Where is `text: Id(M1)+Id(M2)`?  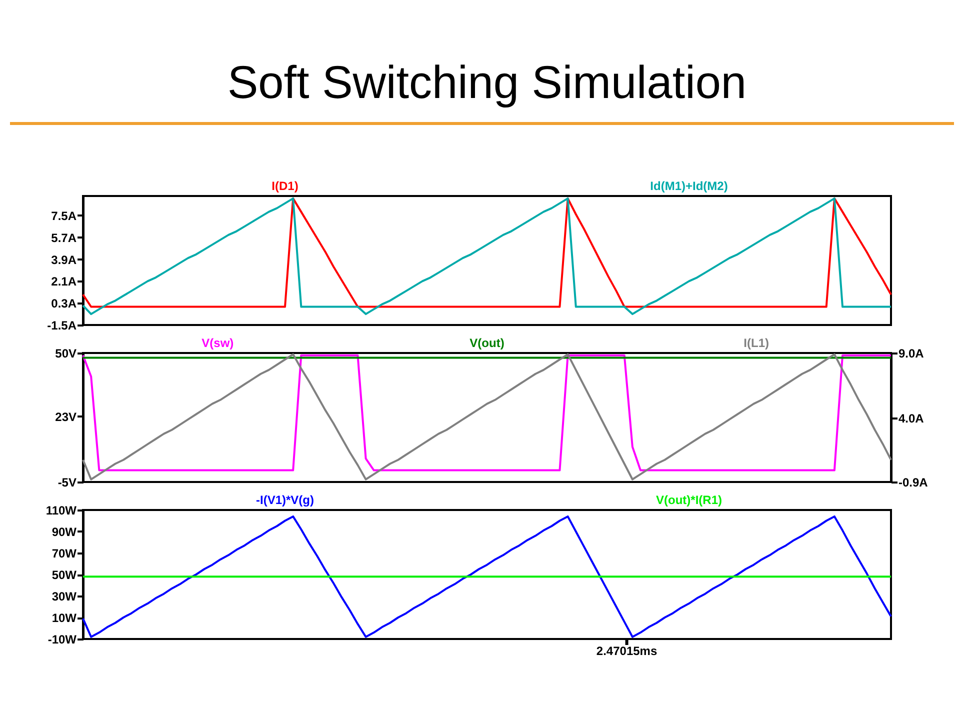
text: Id(M1)+Id(M2) is located at coordinates (689, 186).